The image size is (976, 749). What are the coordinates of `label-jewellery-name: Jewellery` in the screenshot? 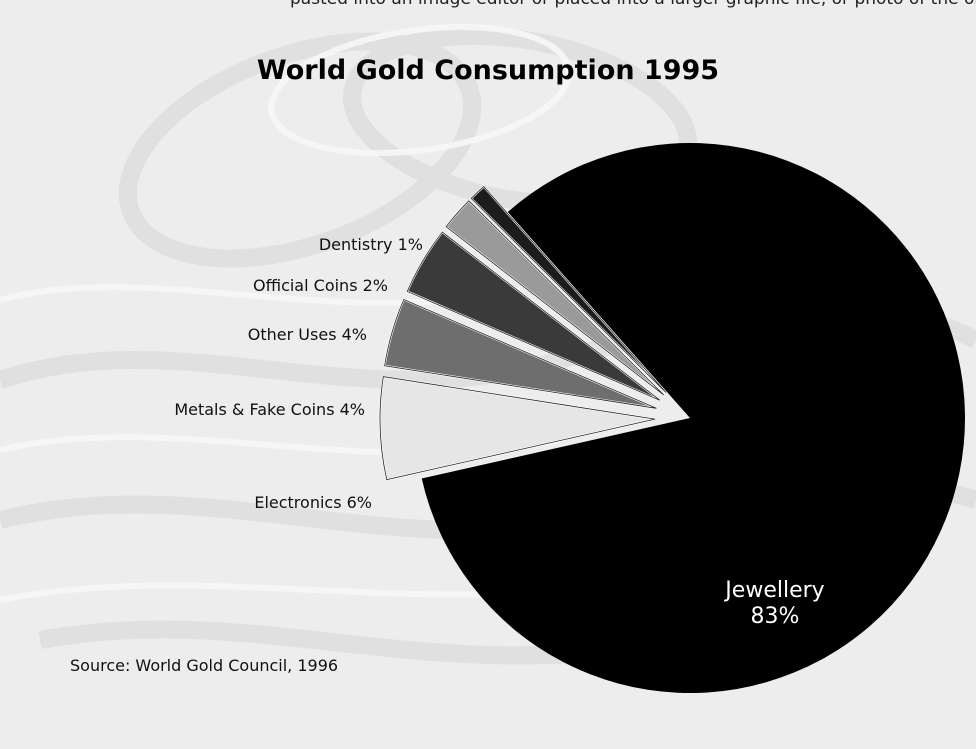 It's located at (775, 590).